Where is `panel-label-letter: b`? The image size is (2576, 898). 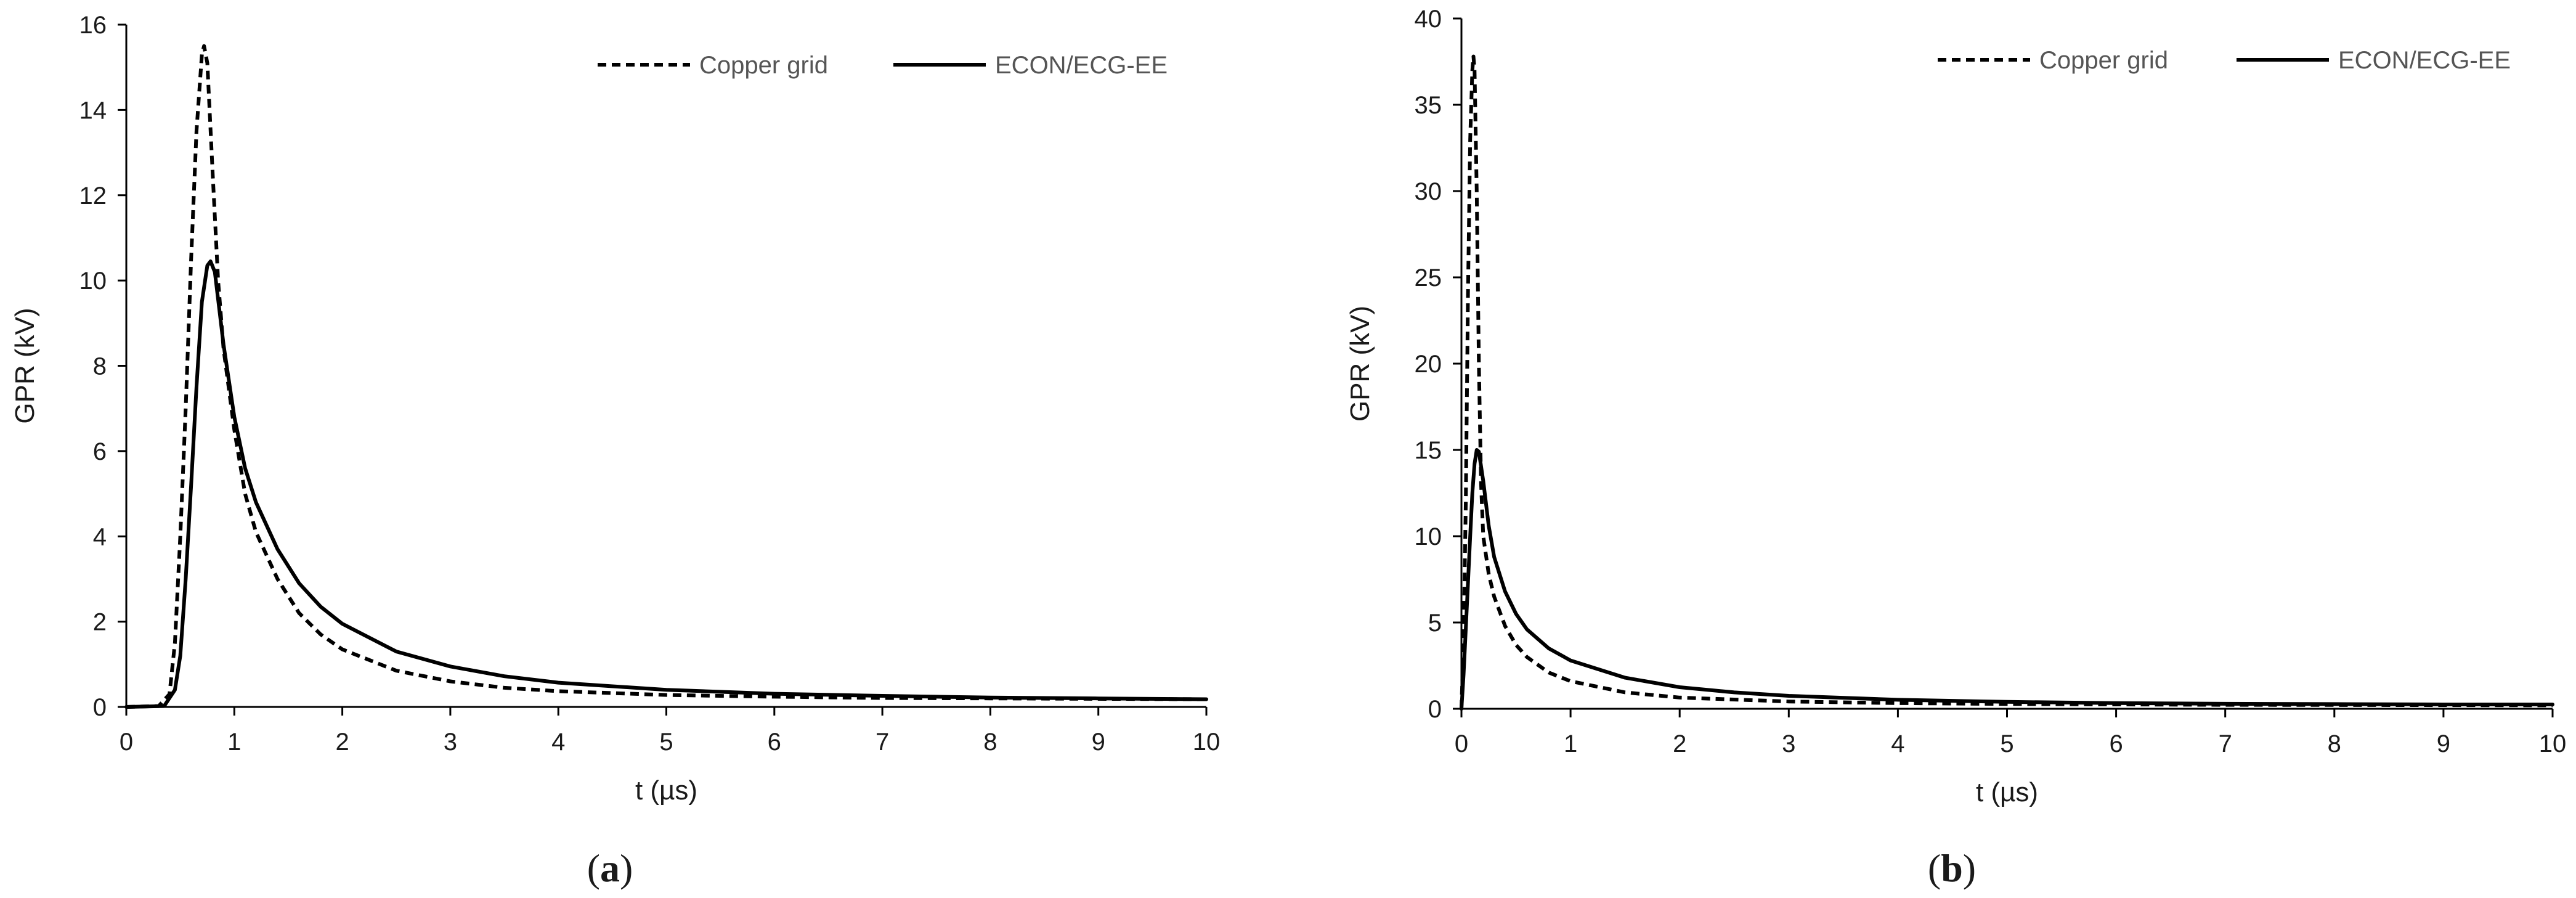
panel-label-letter: b is located at coordinates (1952, 868).